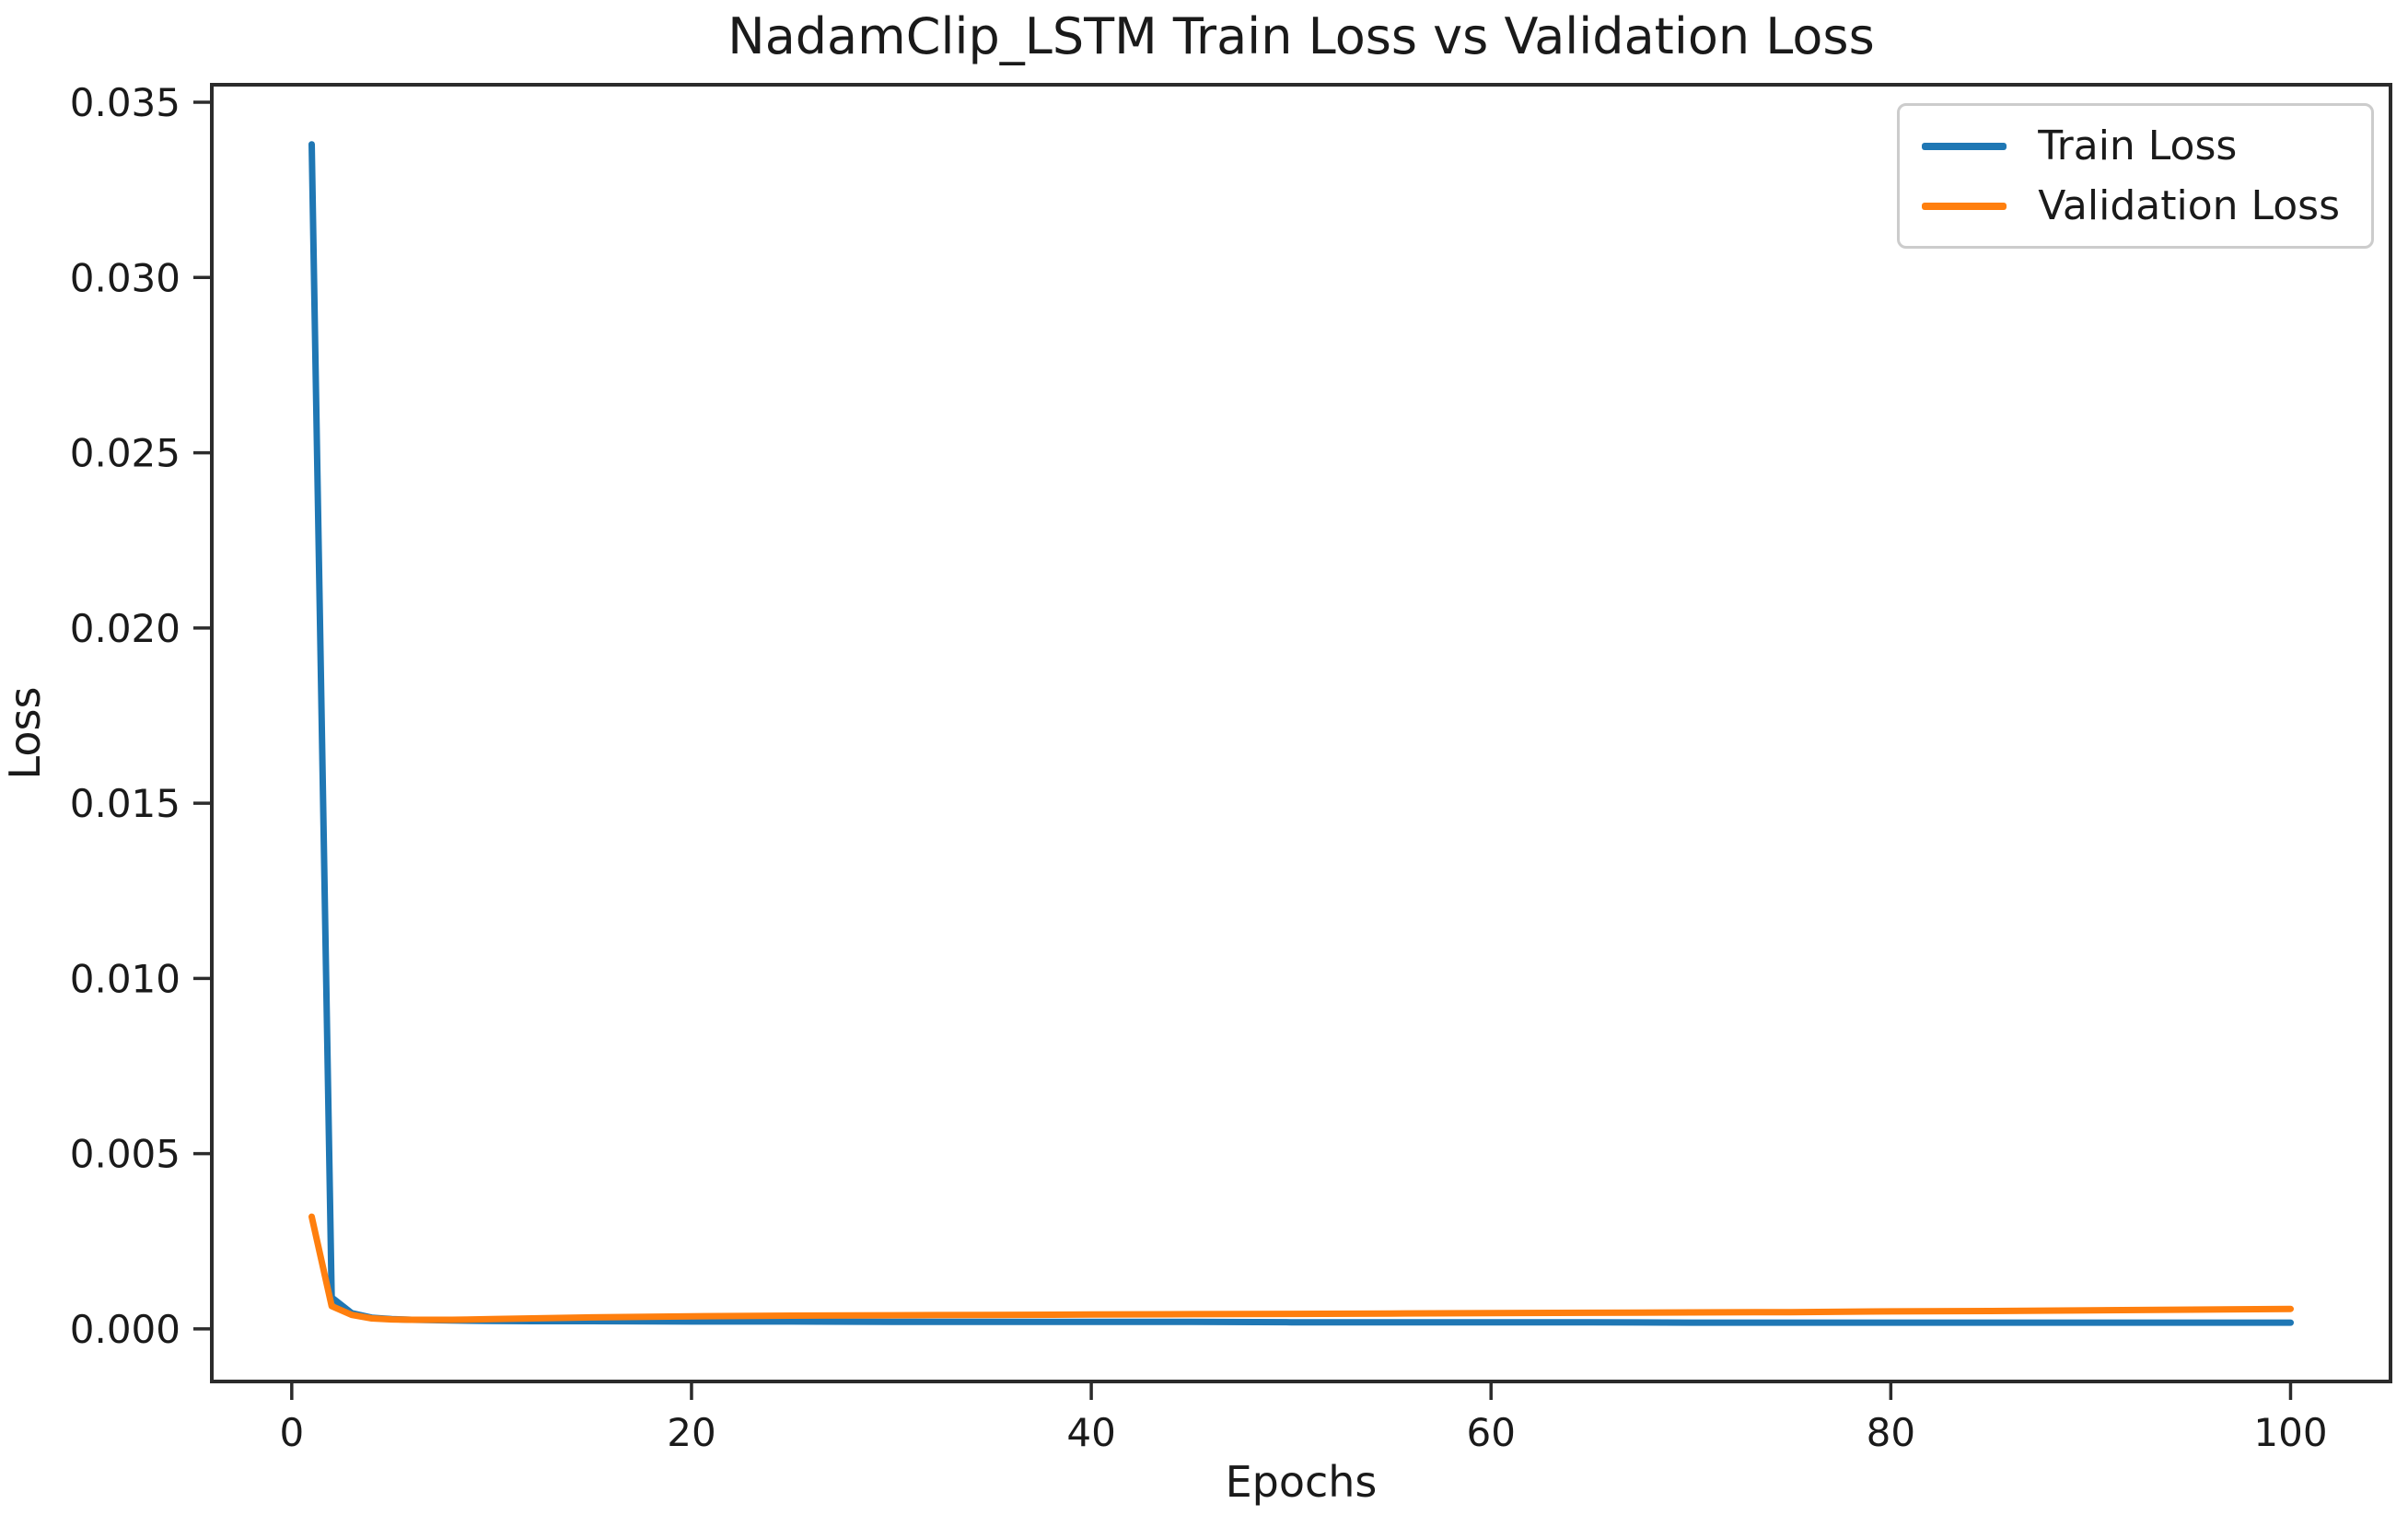 This screenshot has height=1527, width=2408. I want to click on legend-label-train-loss: Train Loss, so click(2138, 145).